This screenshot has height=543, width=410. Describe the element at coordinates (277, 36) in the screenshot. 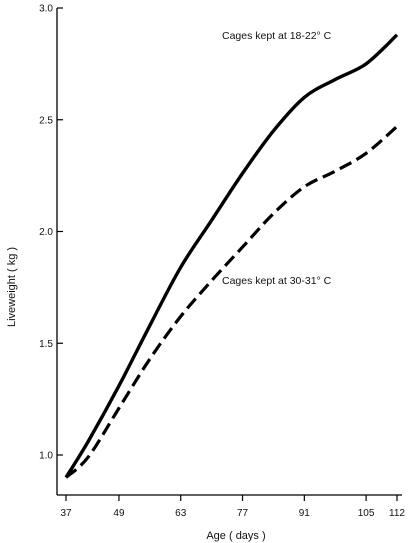

I see `series-label-18-22c: Cages kept at 18-22° C` at that location.